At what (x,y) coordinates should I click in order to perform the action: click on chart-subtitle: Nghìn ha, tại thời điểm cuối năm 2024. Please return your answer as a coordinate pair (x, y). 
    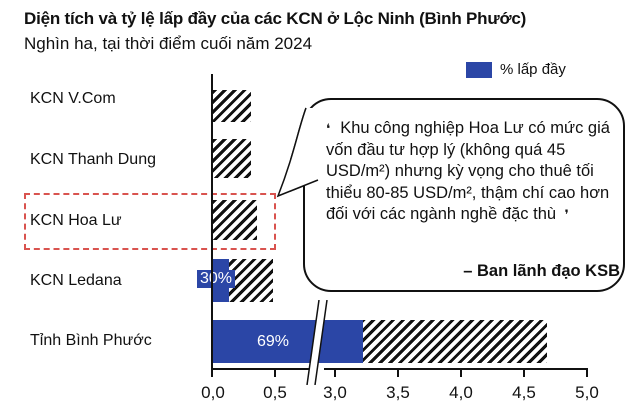
    Looking at the image, I should click on (168, 43).